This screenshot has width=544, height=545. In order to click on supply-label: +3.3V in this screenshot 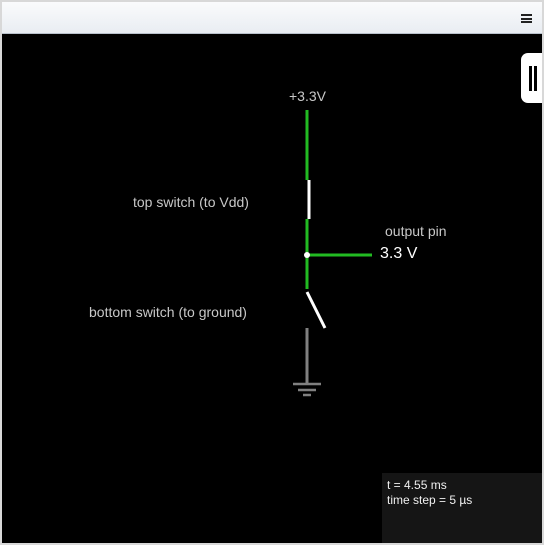, I will do `click(307, 96)`.